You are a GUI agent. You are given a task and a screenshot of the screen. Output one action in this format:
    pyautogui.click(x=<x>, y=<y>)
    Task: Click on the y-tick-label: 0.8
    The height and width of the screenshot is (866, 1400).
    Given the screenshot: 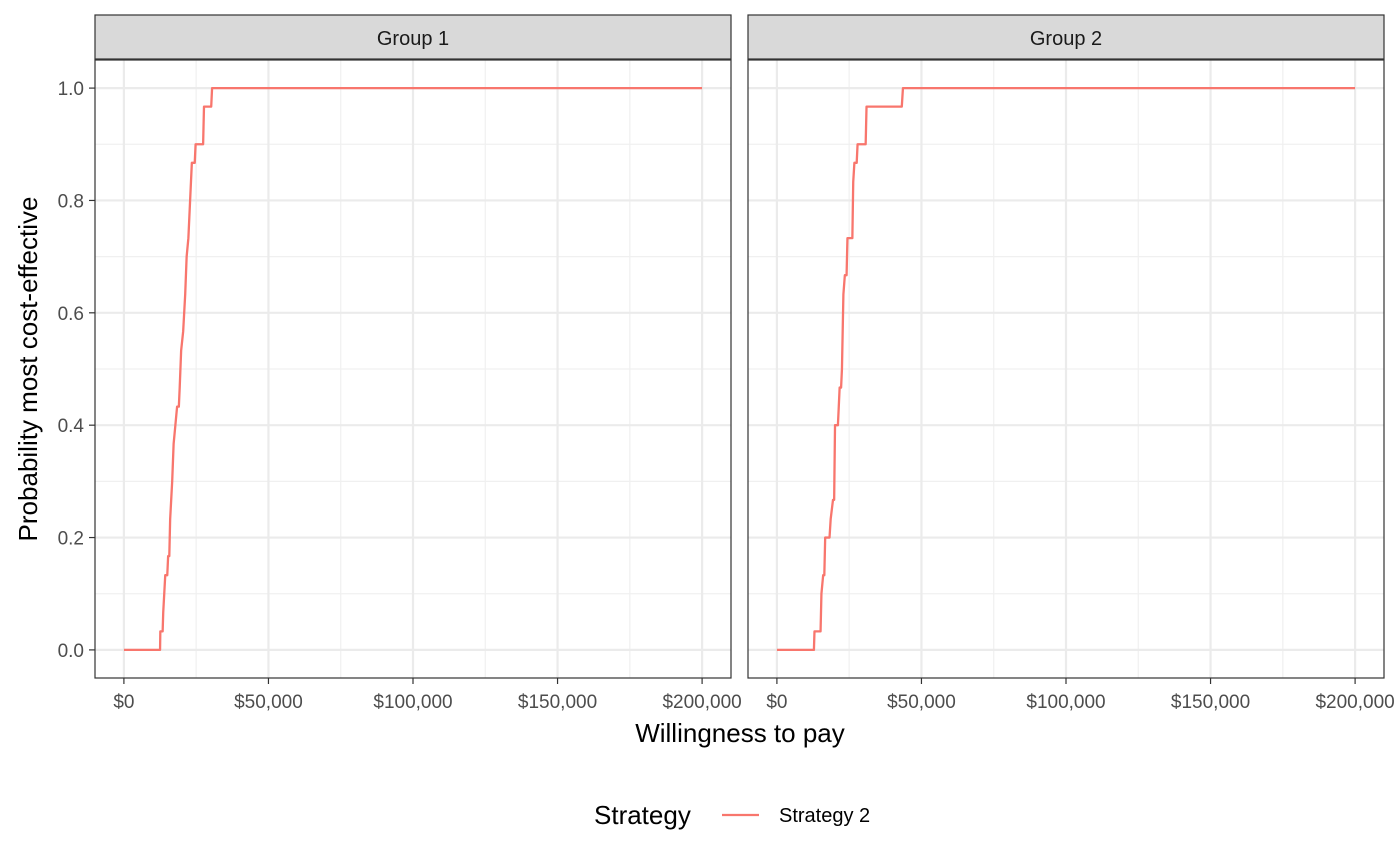 What is the action you would take?
    pyautogui.click(x=71, y=201)
    